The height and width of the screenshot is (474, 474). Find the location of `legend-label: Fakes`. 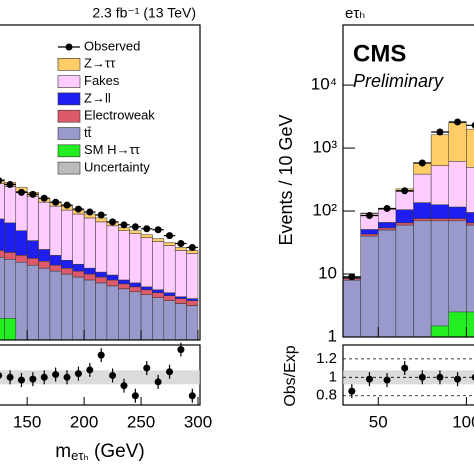

legend-label: Fakes is located at coordinates (102, 80).